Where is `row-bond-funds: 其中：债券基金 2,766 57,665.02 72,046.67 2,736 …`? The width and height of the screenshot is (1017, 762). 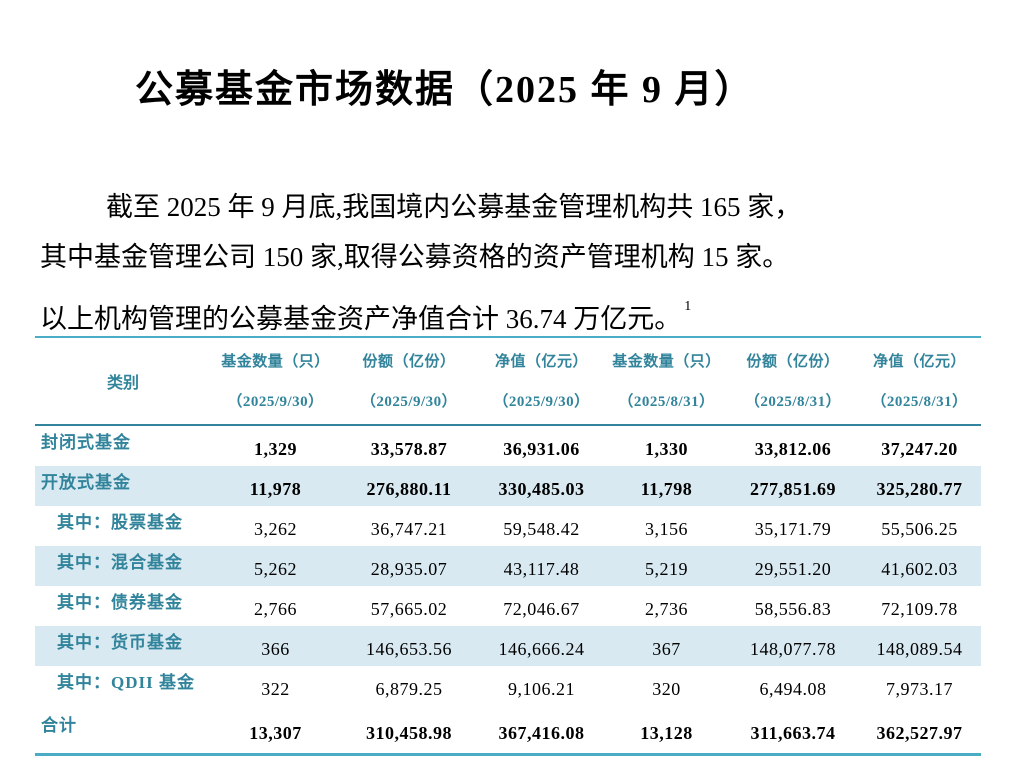
row-bond-funds: 其中：债券基金 2,766 57,665.02 72,046.67 2,736 … is located at coordinates (508, 606).